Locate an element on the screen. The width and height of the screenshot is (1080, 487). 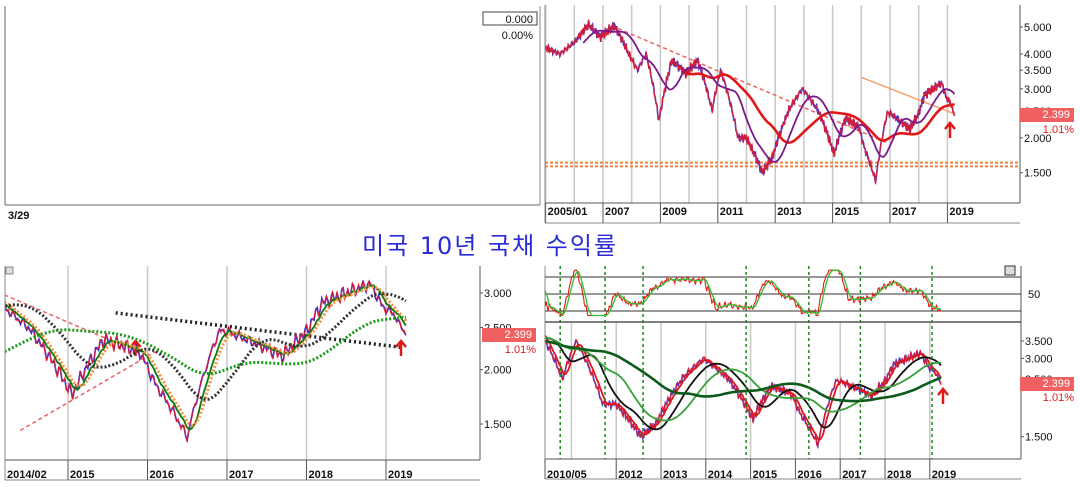
oscillator-signal-line is located at coordinates (743, 293).